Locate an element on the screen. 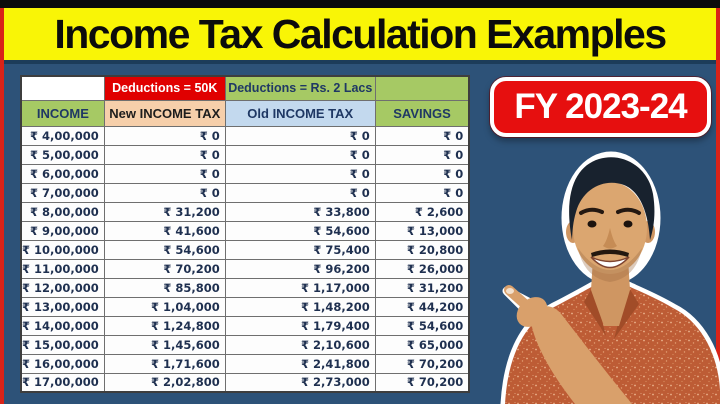 This screenshot has height=404, width=720. column-header-savings: SAVINGS is located at coordinates (422, 113).